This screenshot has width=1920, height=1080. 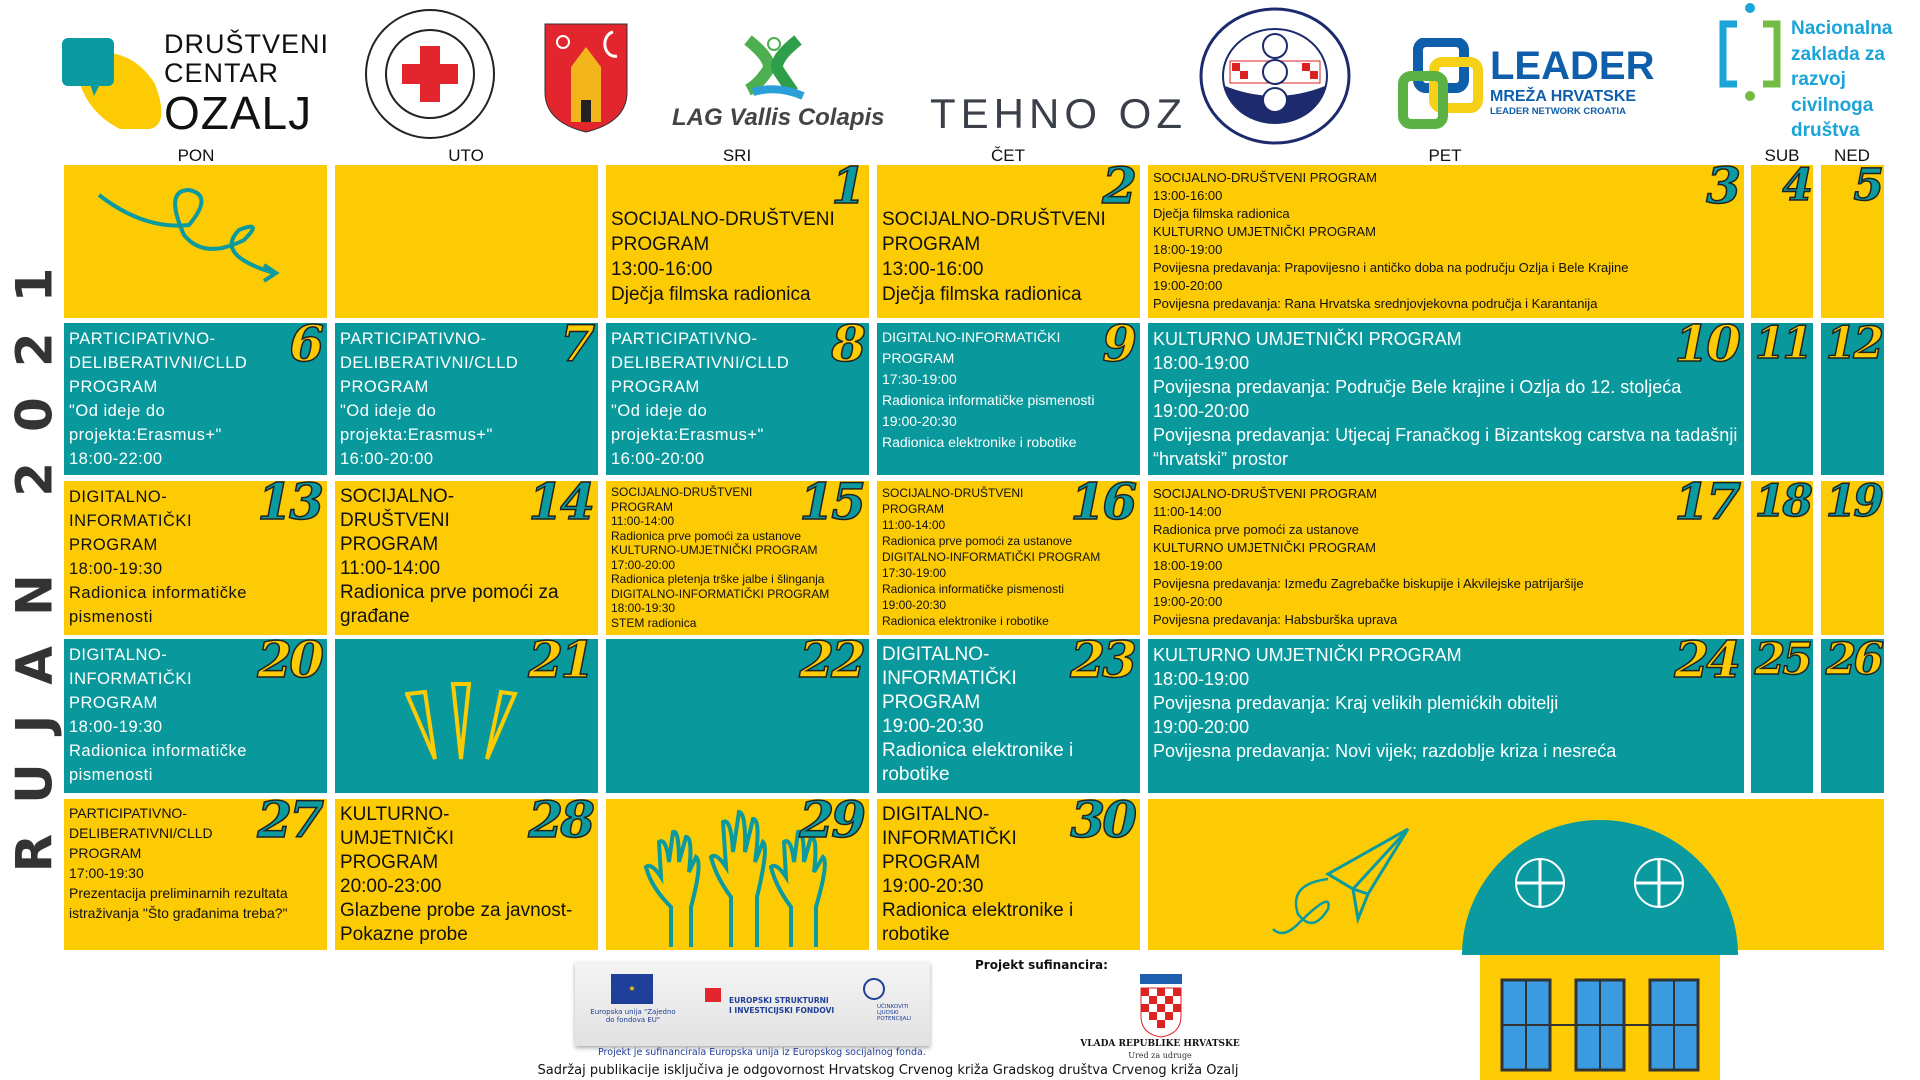 I want to click on day-header-4: PET, so click(x=1445, y=155).